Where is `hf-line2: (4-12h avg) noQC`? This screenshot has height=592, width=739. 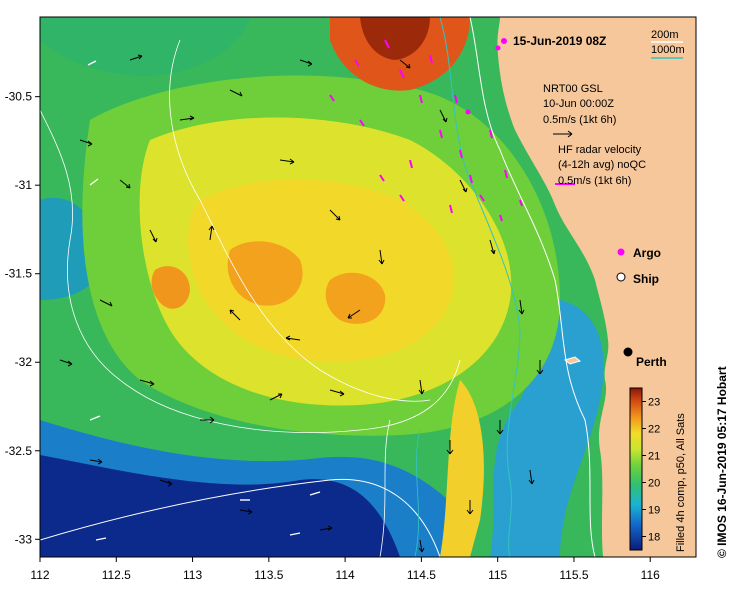
hf-line2: (4-12h avg) noQC is located at coordinates (602, 165).